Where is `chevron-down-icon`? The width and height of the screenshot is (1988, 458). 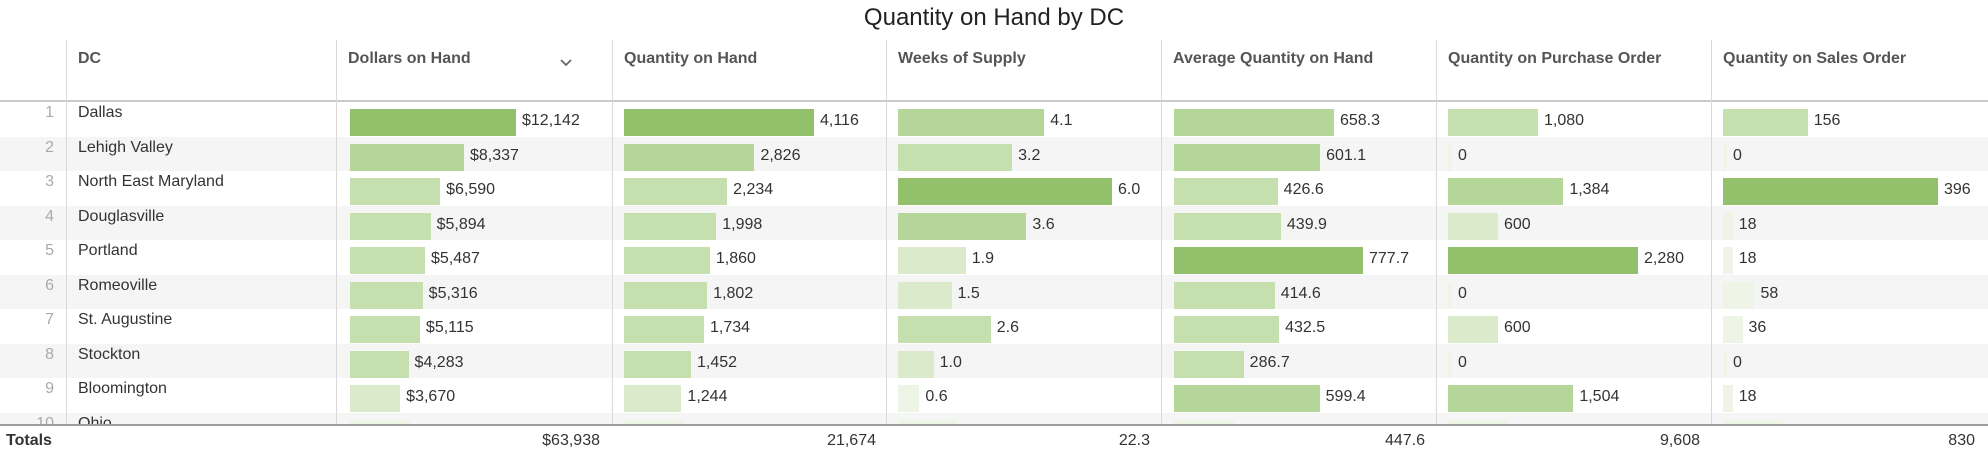
chevron-down-icon is located at coordinates (566, 62).